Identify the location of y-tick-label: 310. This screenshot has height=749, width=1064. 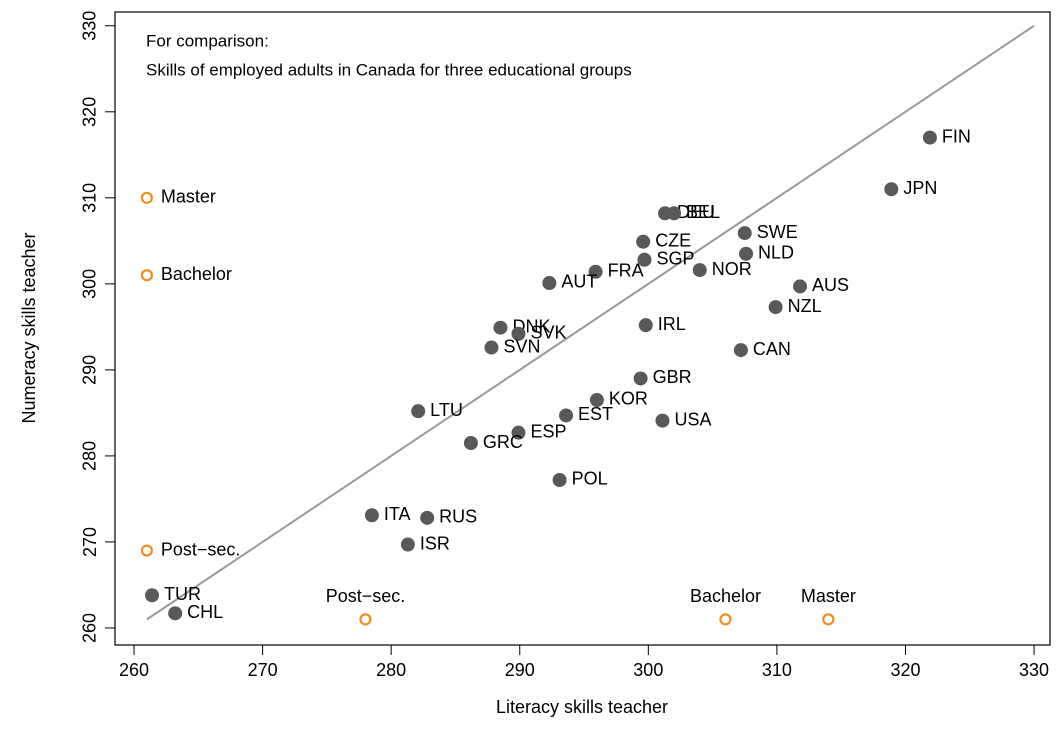
(90, 198).